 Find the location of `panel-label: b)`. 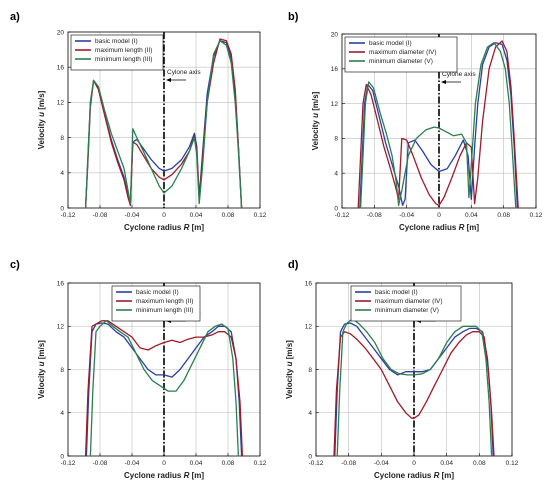

panel-label: b) is located at coordinates (293, 17).